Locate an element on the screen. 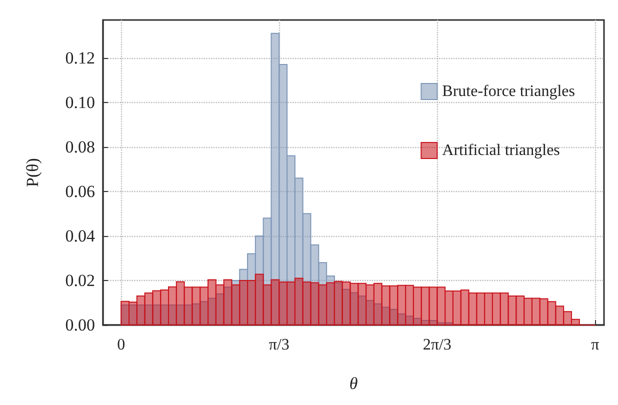 Image resolution: width=618 pixels, height=405 pixels. y-tick-label: 0.12 is located at coordinates (80, 58).